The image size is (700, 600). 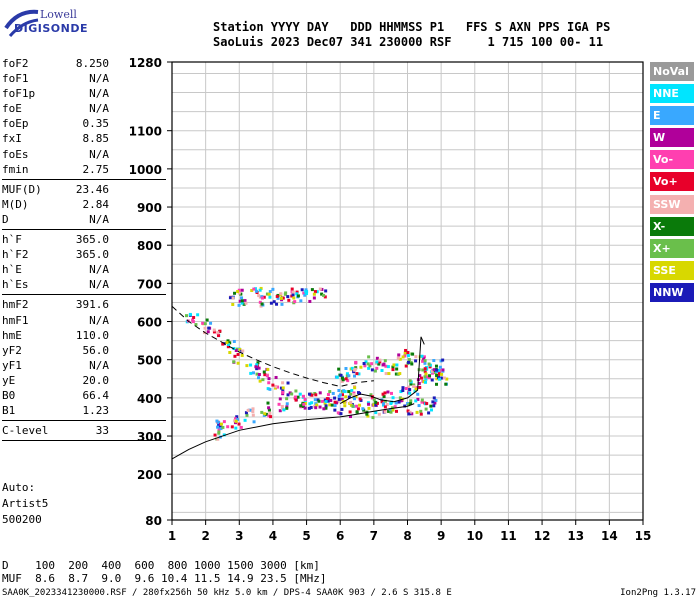 What do you see at coordinates (306, 536) in the screenshot?
I see `x-tick-label: 5` at bounding box center [306, 536].